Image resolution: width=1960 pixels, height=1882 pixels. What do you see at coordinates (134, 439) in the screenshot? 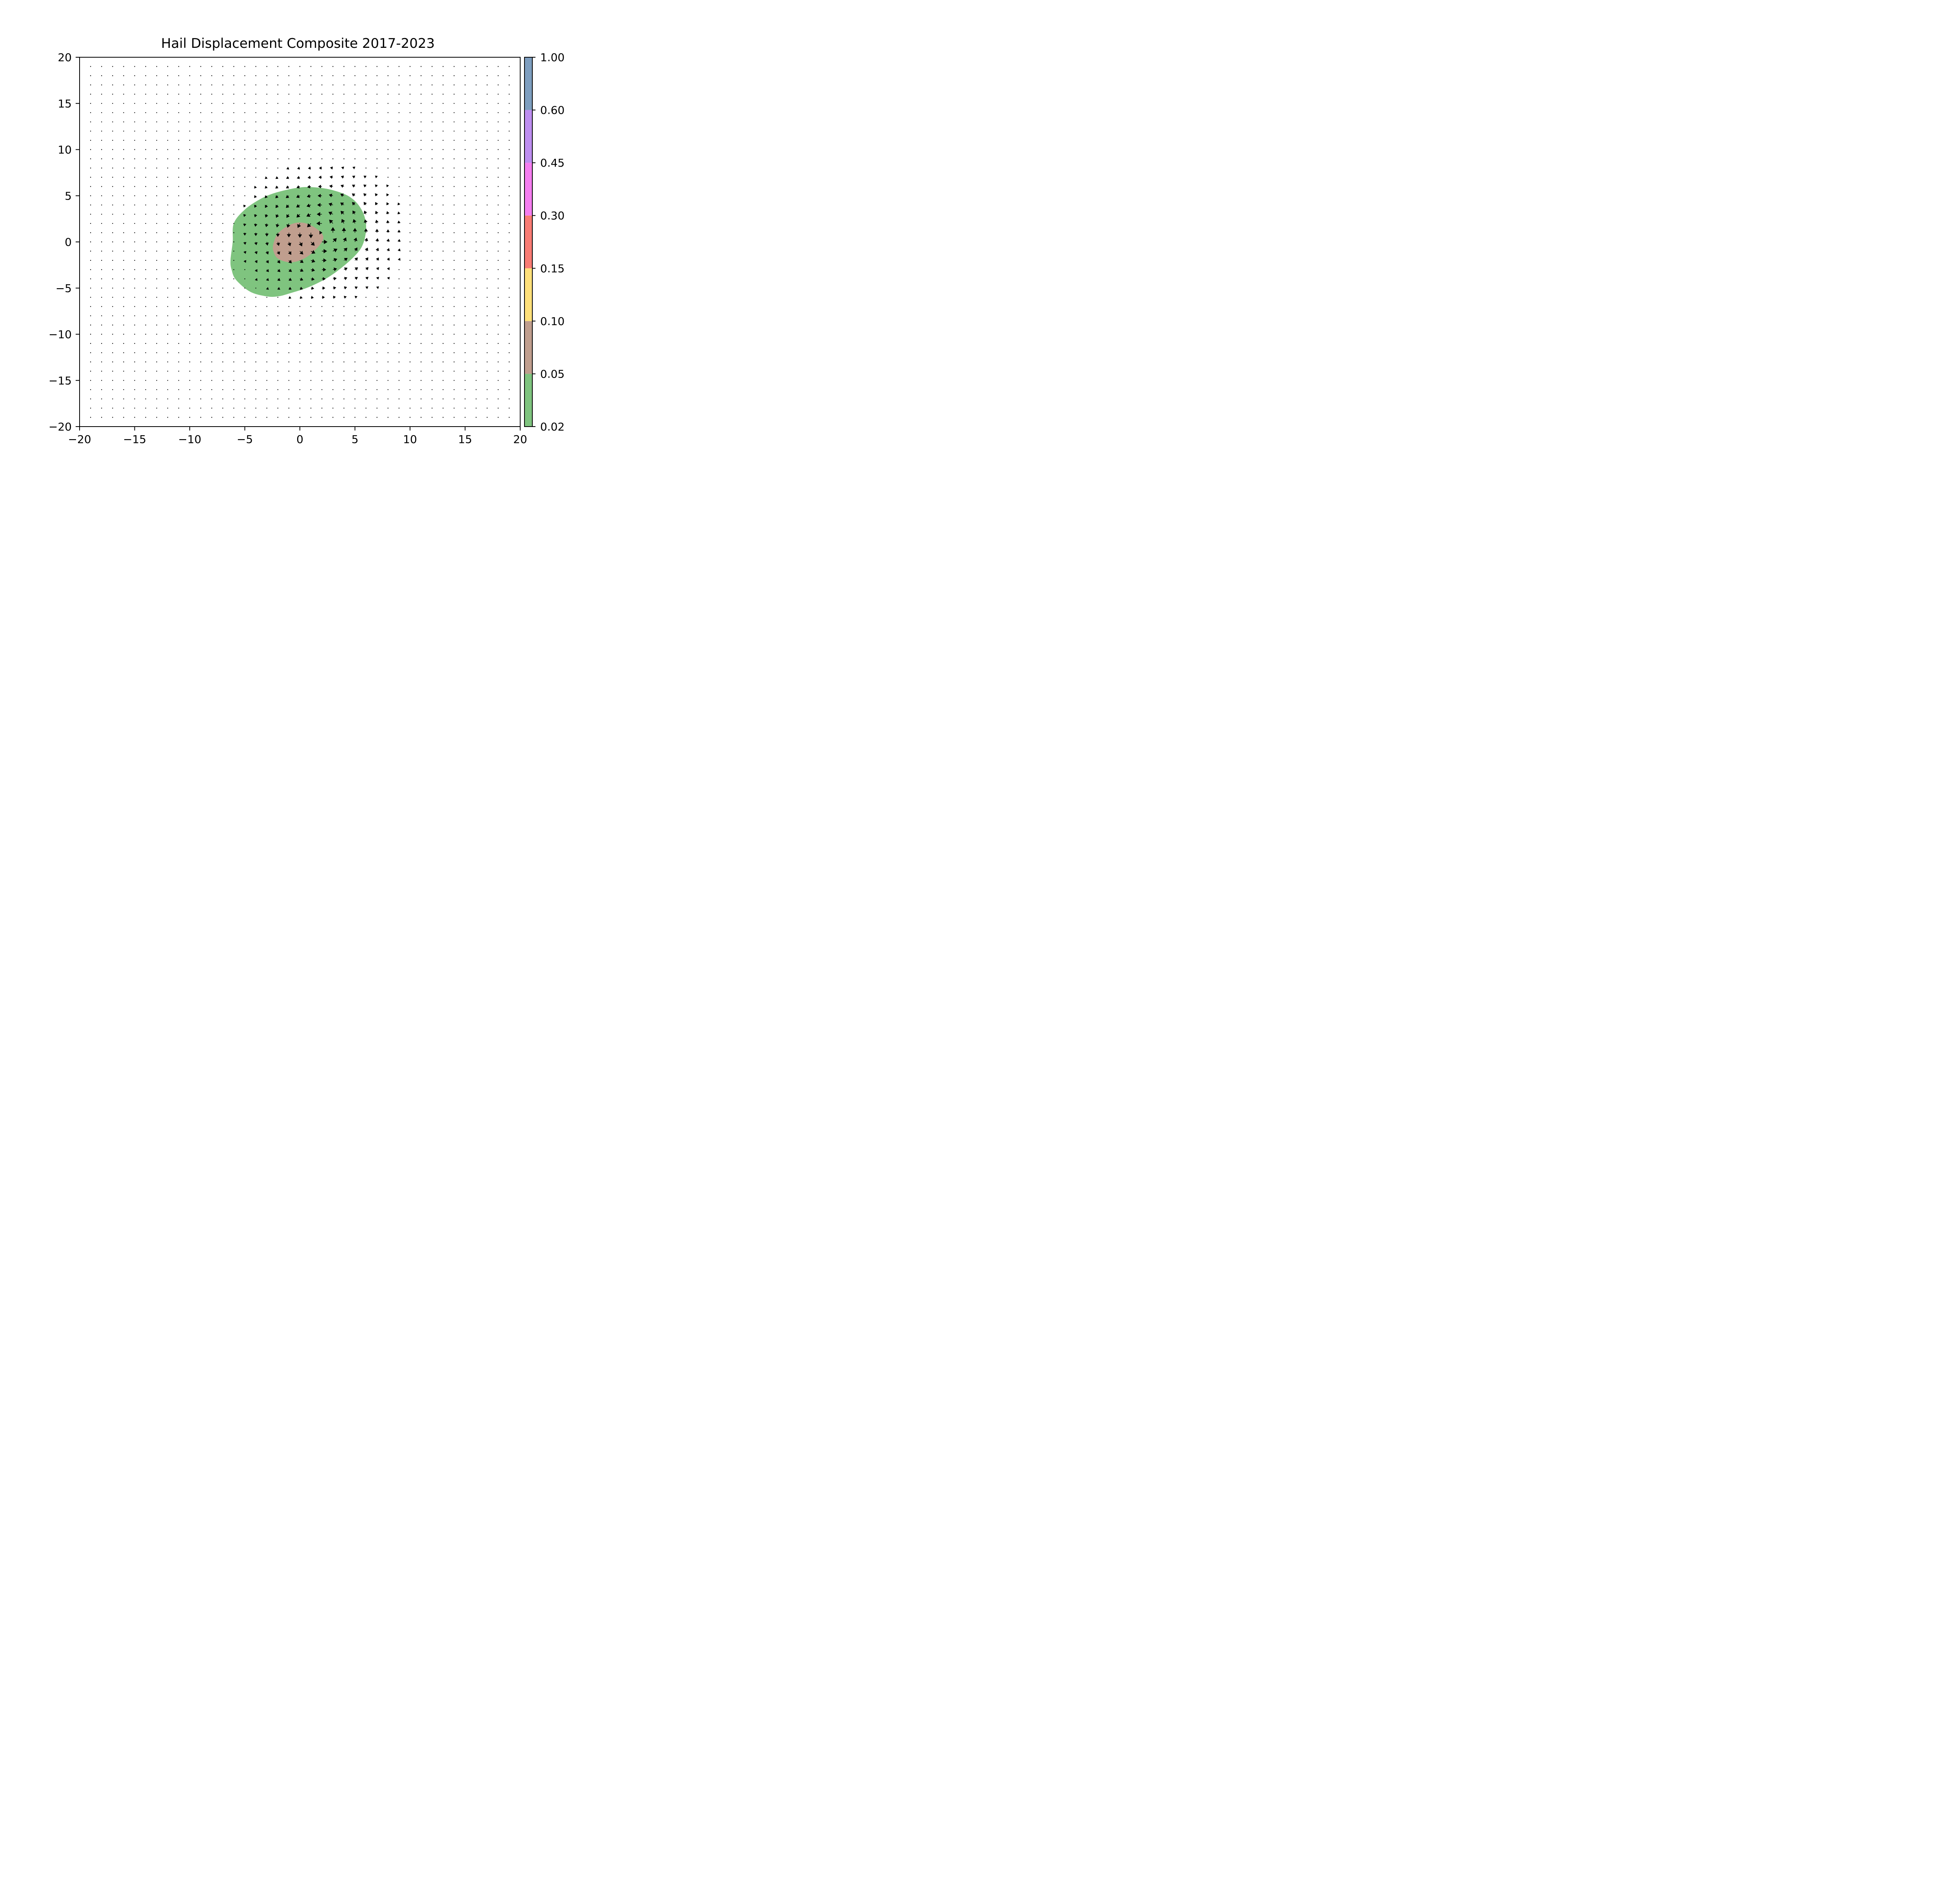
I see `x-tick-label: −15` at bounding box center [134, 439].